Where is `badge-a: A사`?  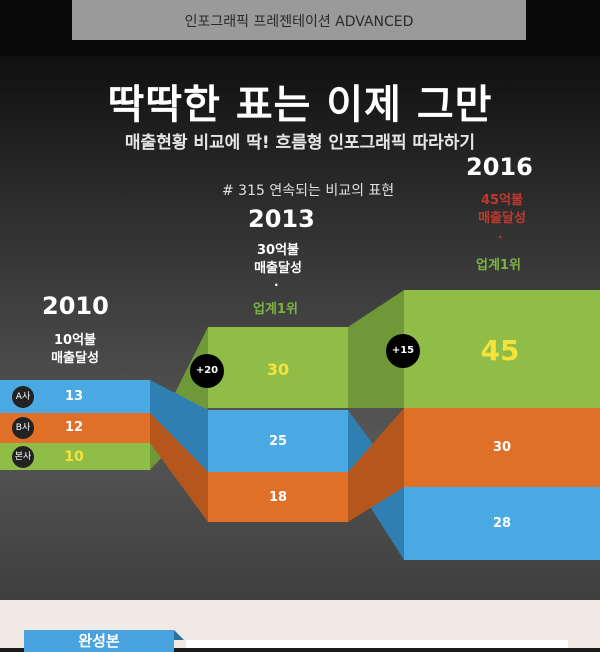 badge-a: A사 is located at coordinates (23, 397).